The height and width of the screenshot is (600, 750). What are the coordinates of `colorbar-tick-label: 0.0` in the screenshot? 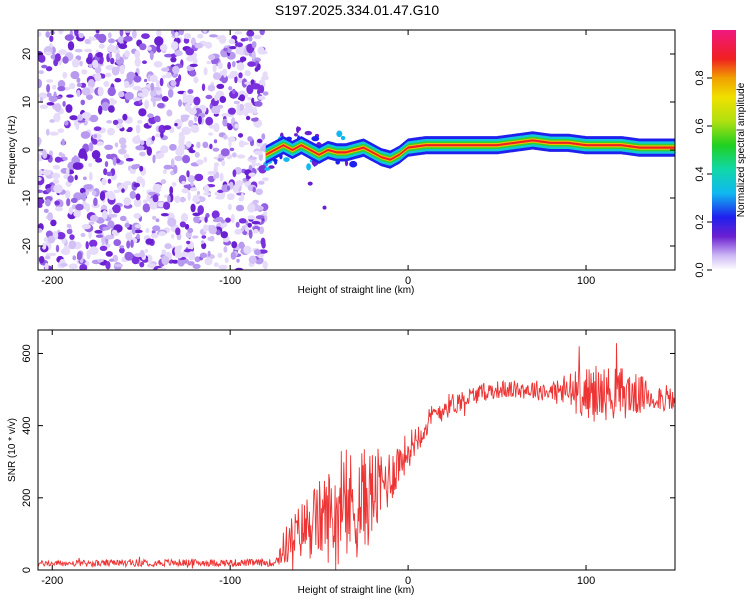 It's located at (700, 269).